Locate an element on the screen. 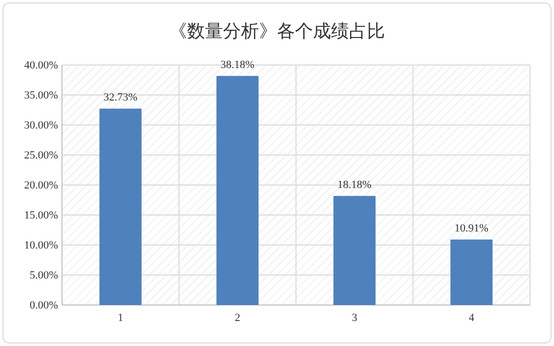  data-label: 32.73% is located at coordinates (121, 98).